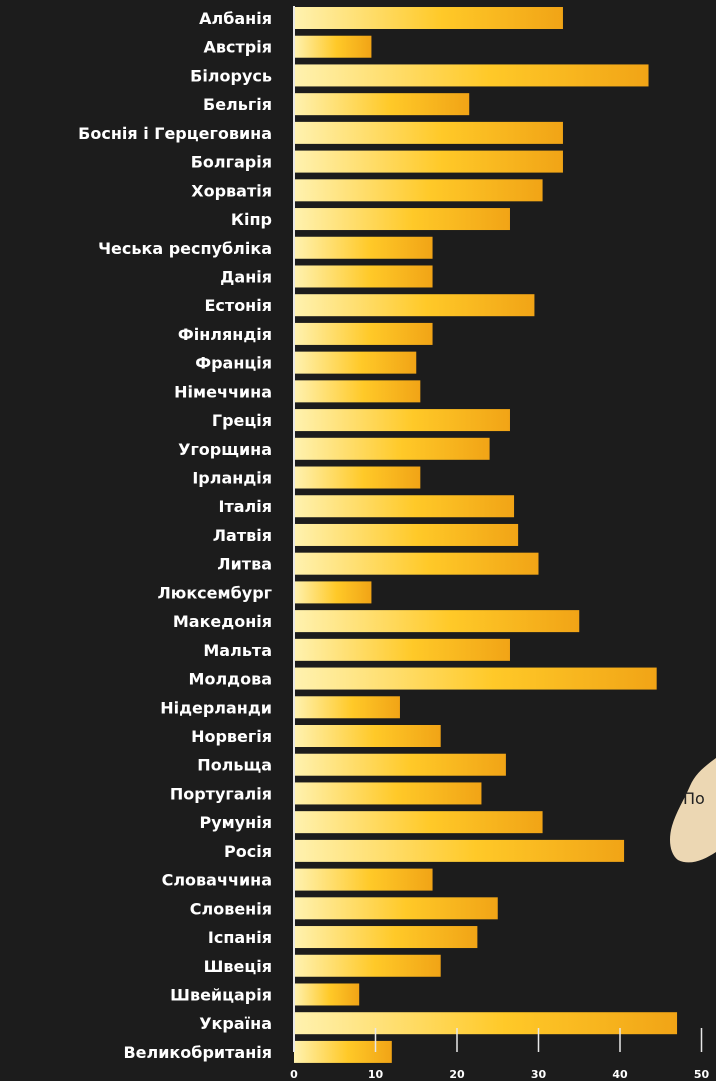 This screenshot has height=1081, width=716. What do you see at coordinates (225, 449) in the screenshot?
I see `category-label: Угорщина` at bounding box center [225, 449].